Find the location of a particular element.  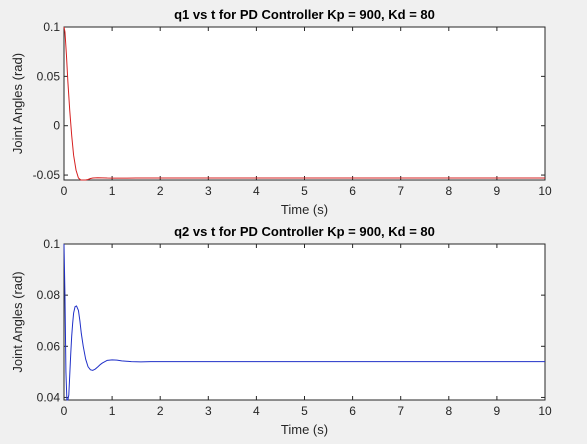

y-tick-label: 0.06 is located at coordinates (49, 346).